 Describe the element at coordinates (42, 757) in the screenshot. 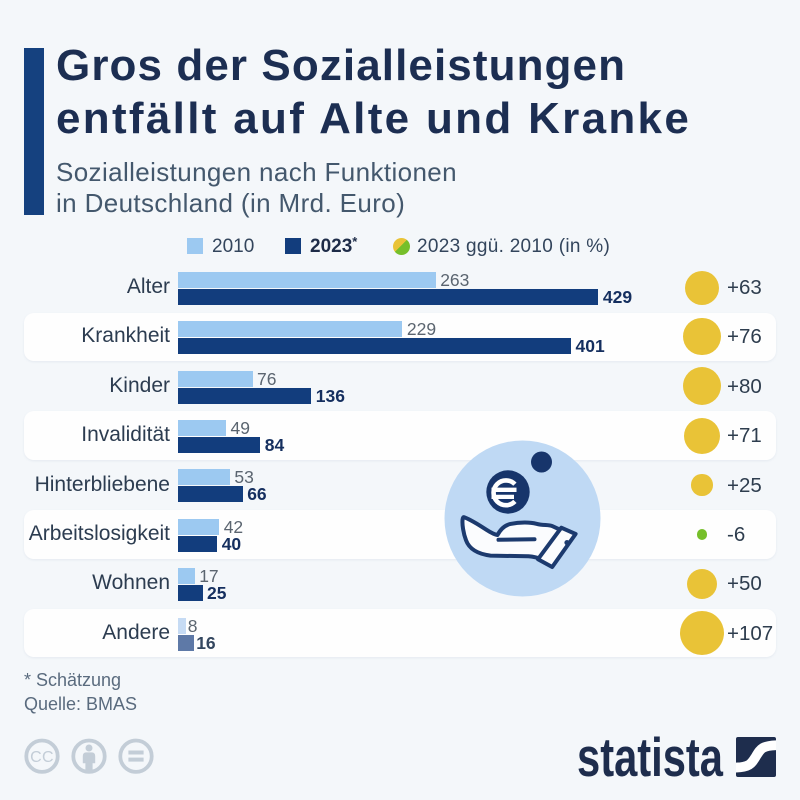

I see `svg-text: CC` at that location.